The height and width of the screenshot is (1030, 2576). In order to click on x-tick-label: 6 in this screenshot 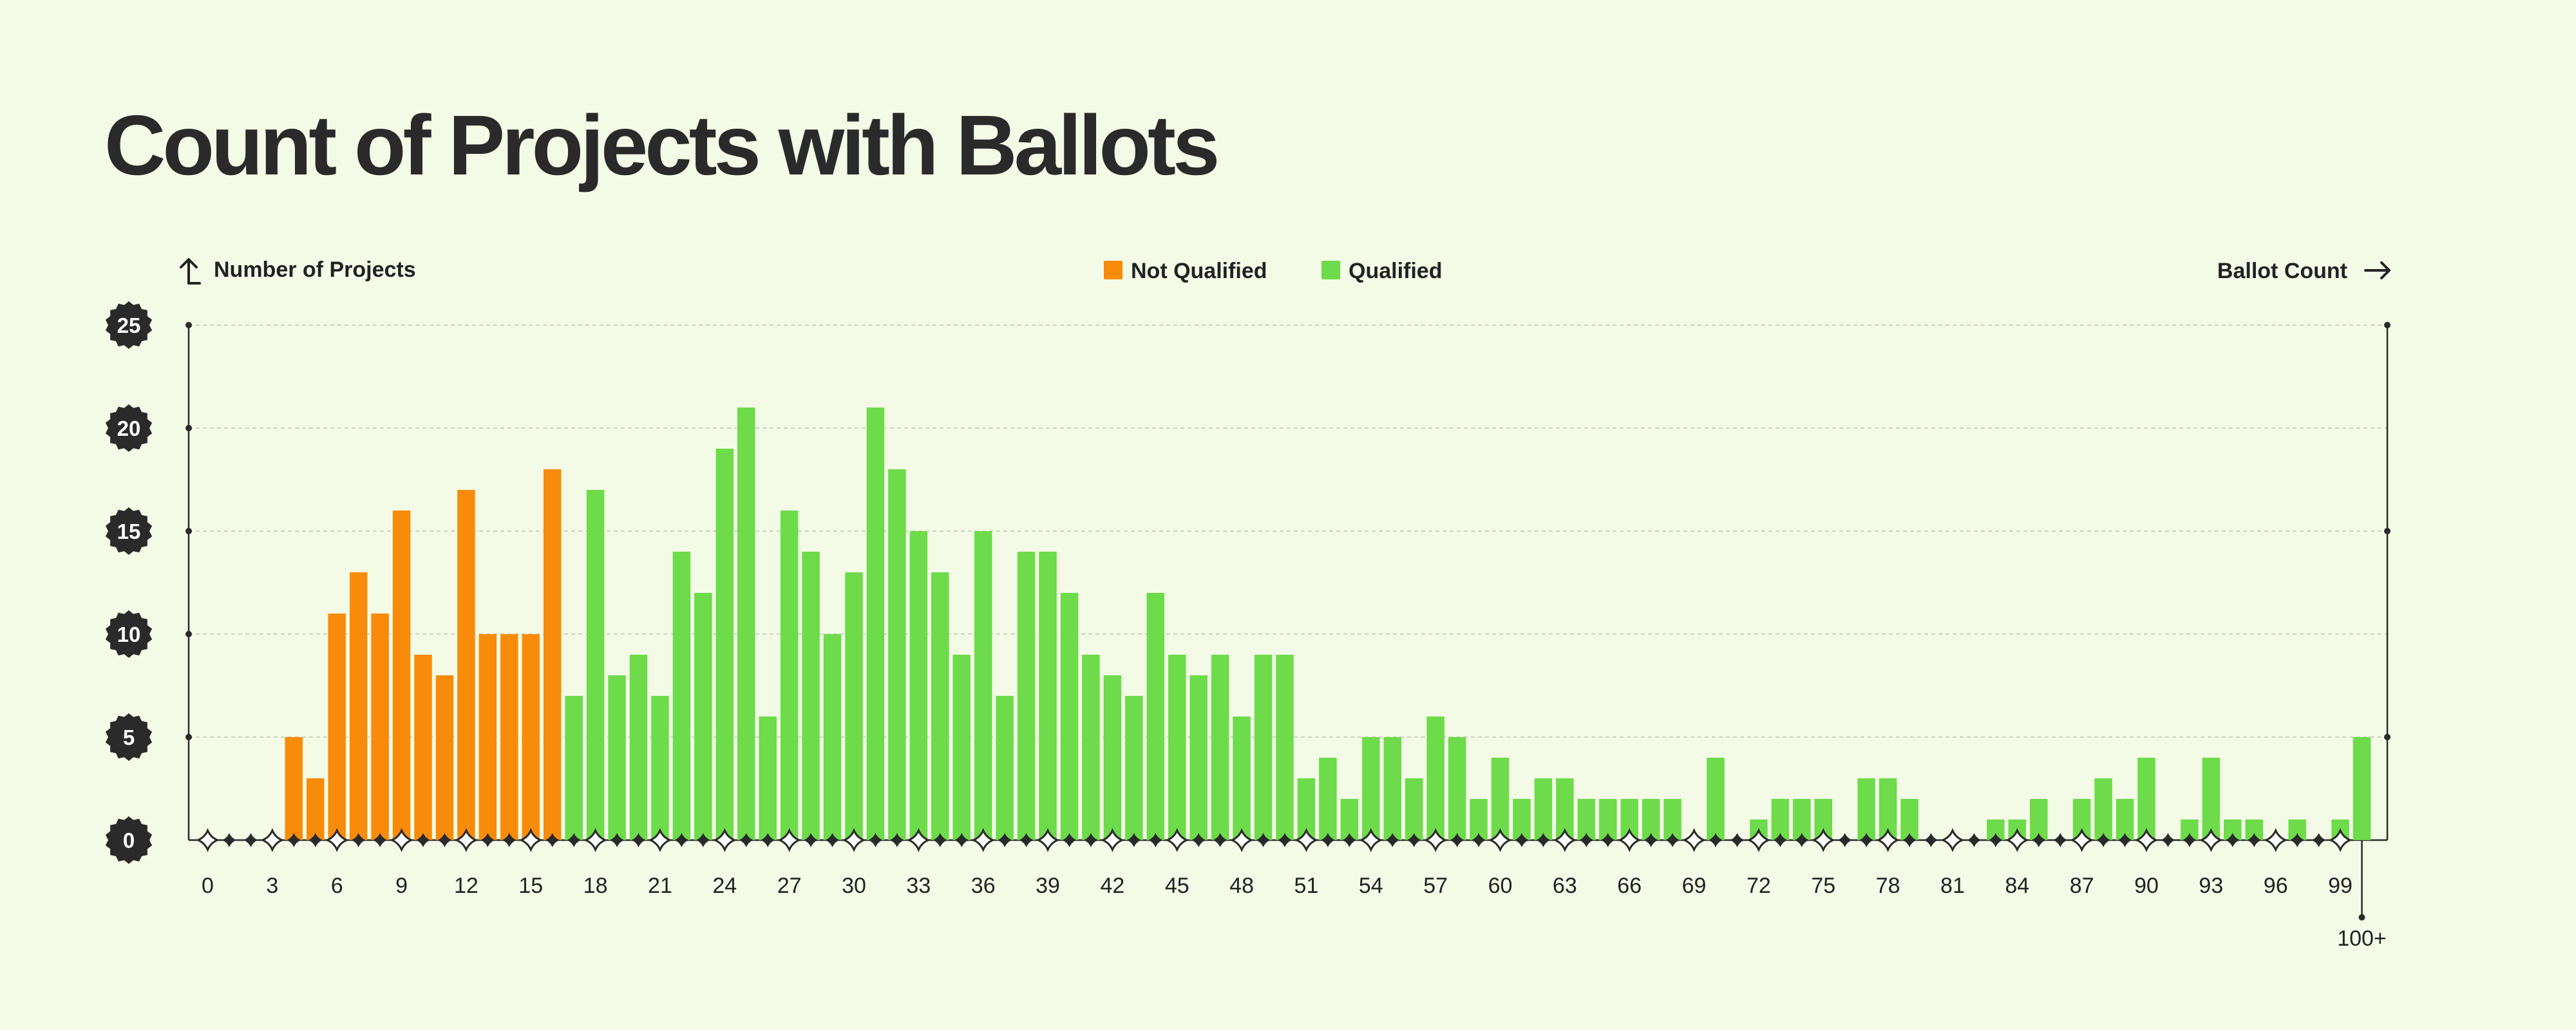, I will do `click(337, 886)`.